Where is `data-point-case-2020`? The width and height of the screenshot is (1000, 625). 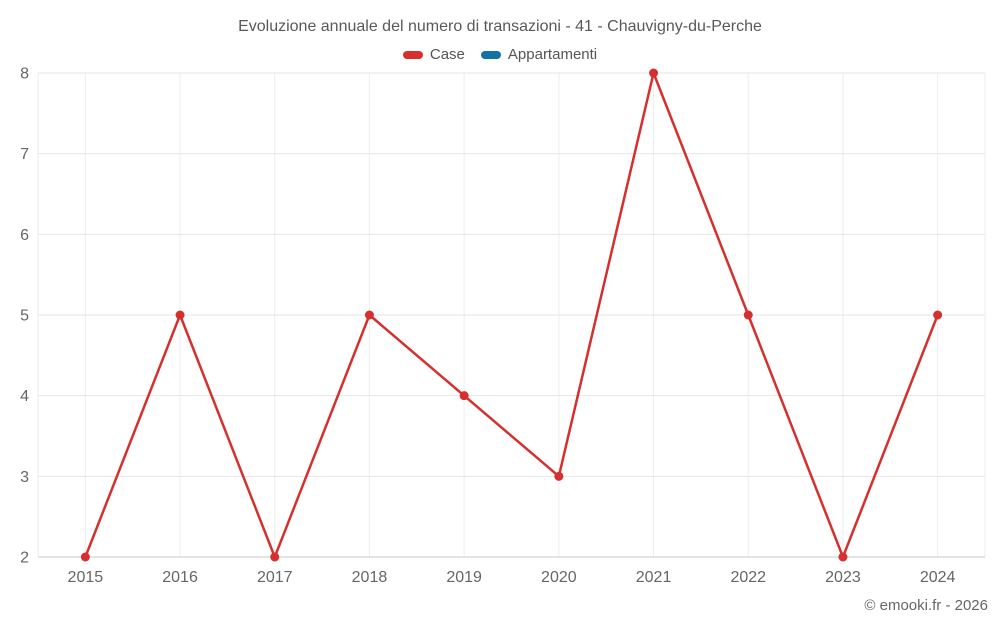 data-point-case-2020 is located at coordinates (559, 476).